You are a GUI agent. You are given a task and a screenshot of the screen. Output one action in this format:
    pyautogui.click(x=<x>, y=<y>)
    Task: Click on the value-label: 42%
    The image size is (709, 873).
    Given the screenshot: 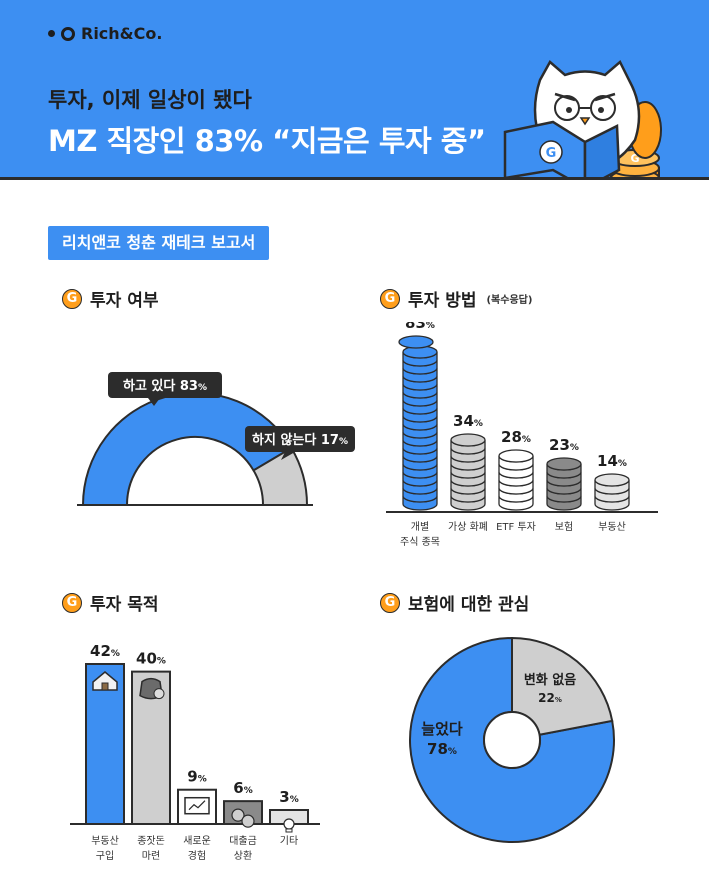 What is the action you would take?
    pyautogui.click(x=105, y=651)
    